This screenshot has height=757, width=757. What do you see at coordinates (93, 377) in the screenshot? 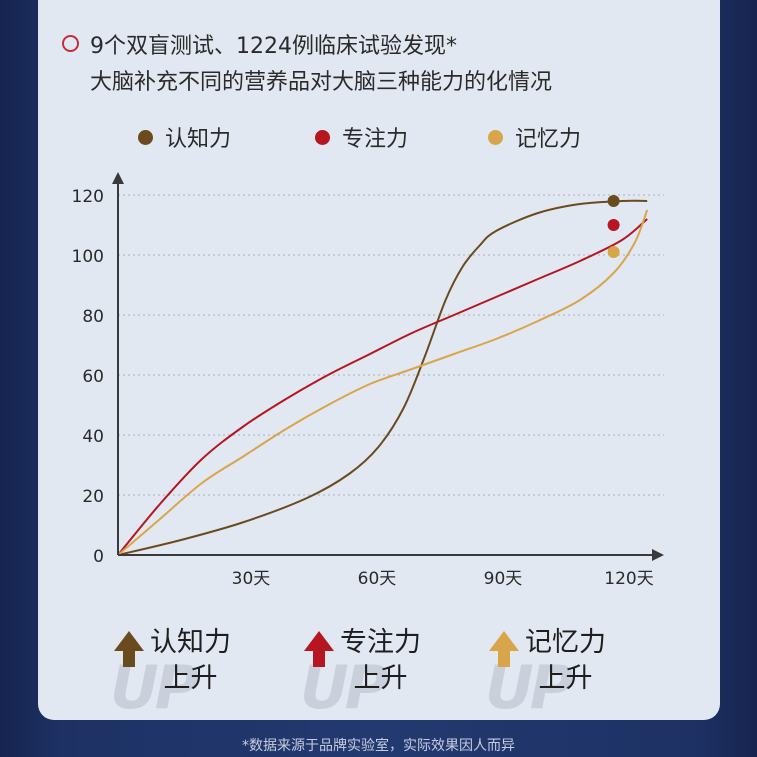
I see `y-tick-label: 60` at bounding box center [93, 377].